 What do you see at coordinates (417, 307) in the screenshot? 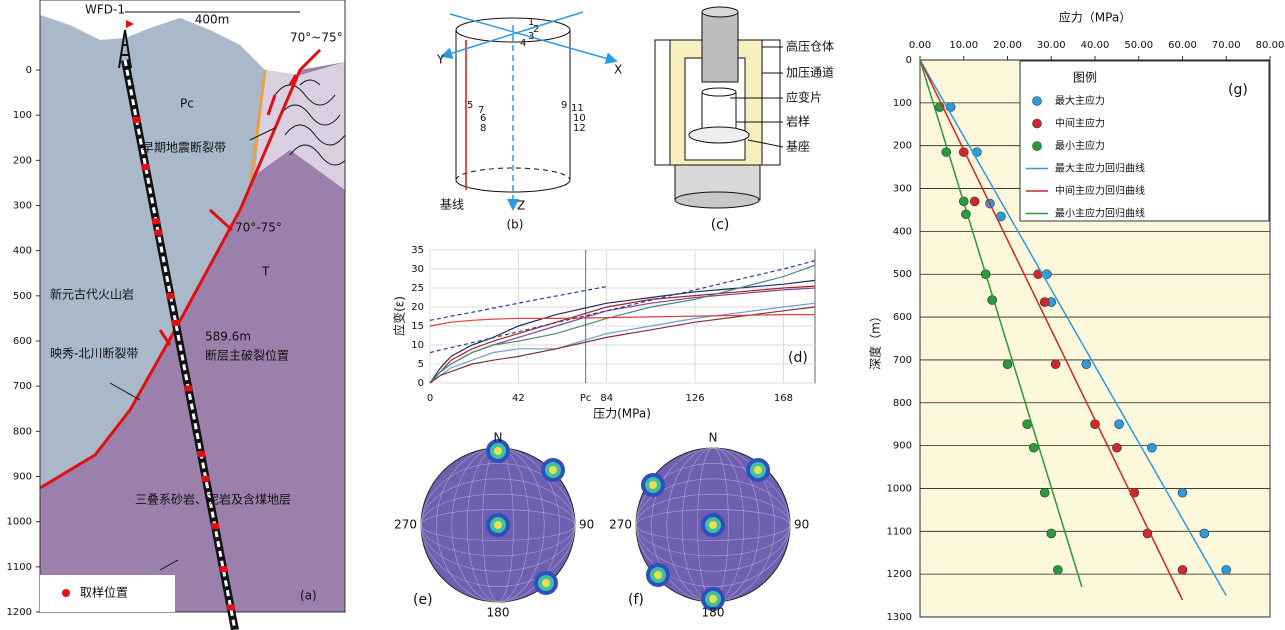
I see `y-tick-label: 20` at bounding box center [417, 307].